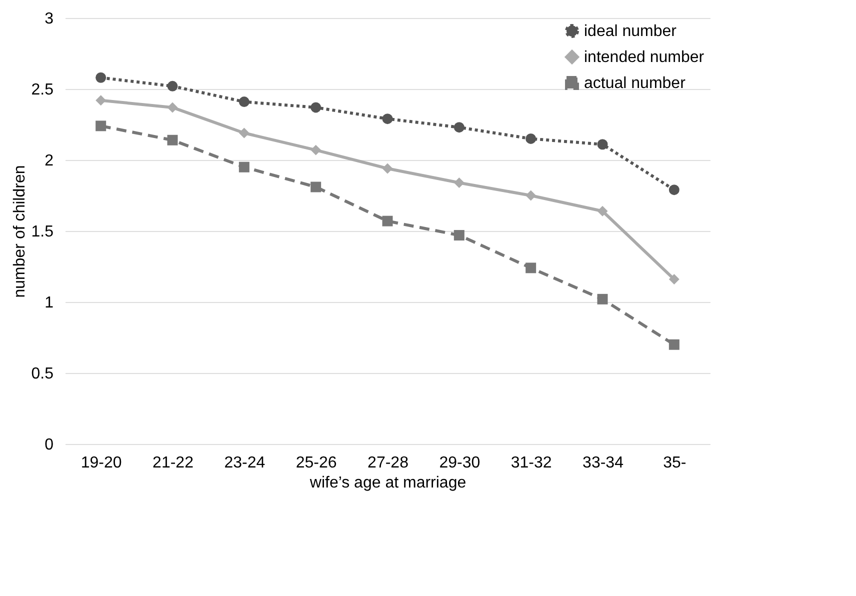 This screenshot has height=596, width=856. I want to click on y-tick-label: 2, so click(49, 161).